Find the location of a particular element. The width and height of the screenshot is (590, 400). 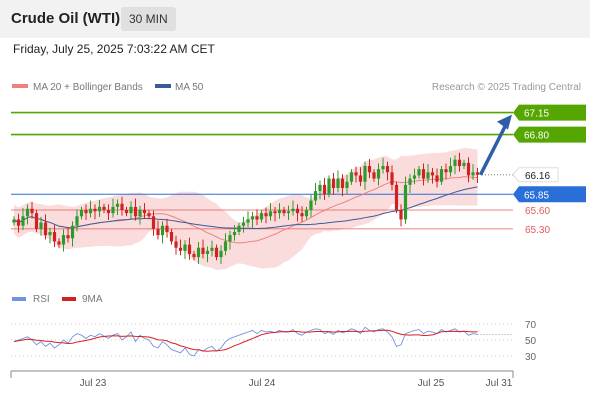

rsi-legend-swatch is located at coordinates (19, 299).